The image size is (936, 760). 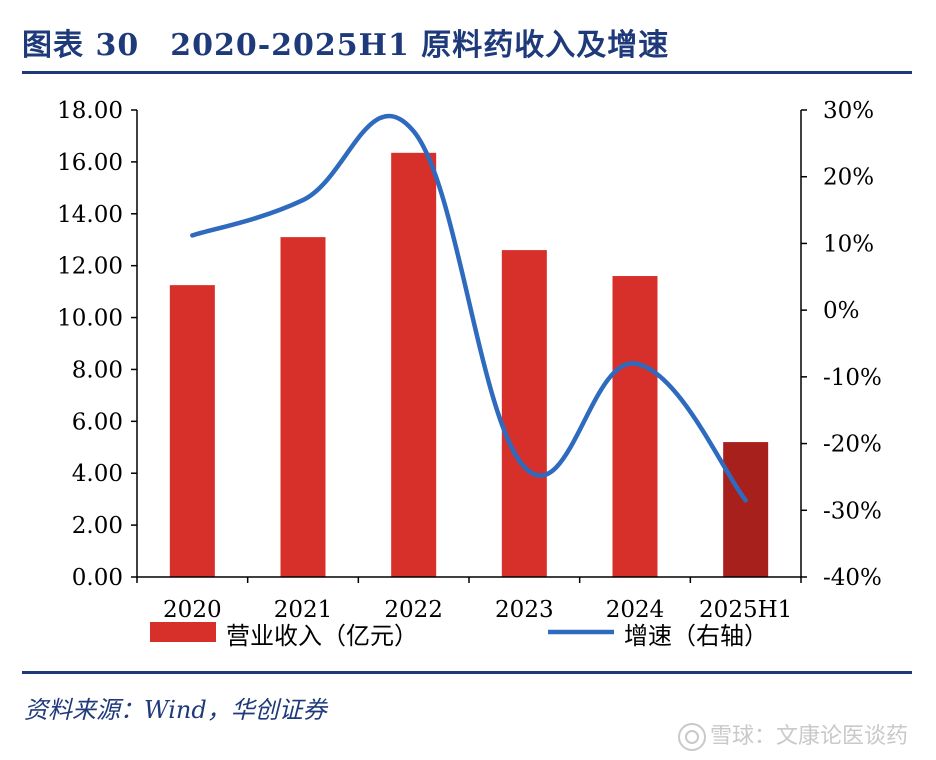 What do you see at coordinates (175, 710) in the screenshot?
I see `source-note: 资料来源：Wind，华创证券` at bounding box center [175, 710].